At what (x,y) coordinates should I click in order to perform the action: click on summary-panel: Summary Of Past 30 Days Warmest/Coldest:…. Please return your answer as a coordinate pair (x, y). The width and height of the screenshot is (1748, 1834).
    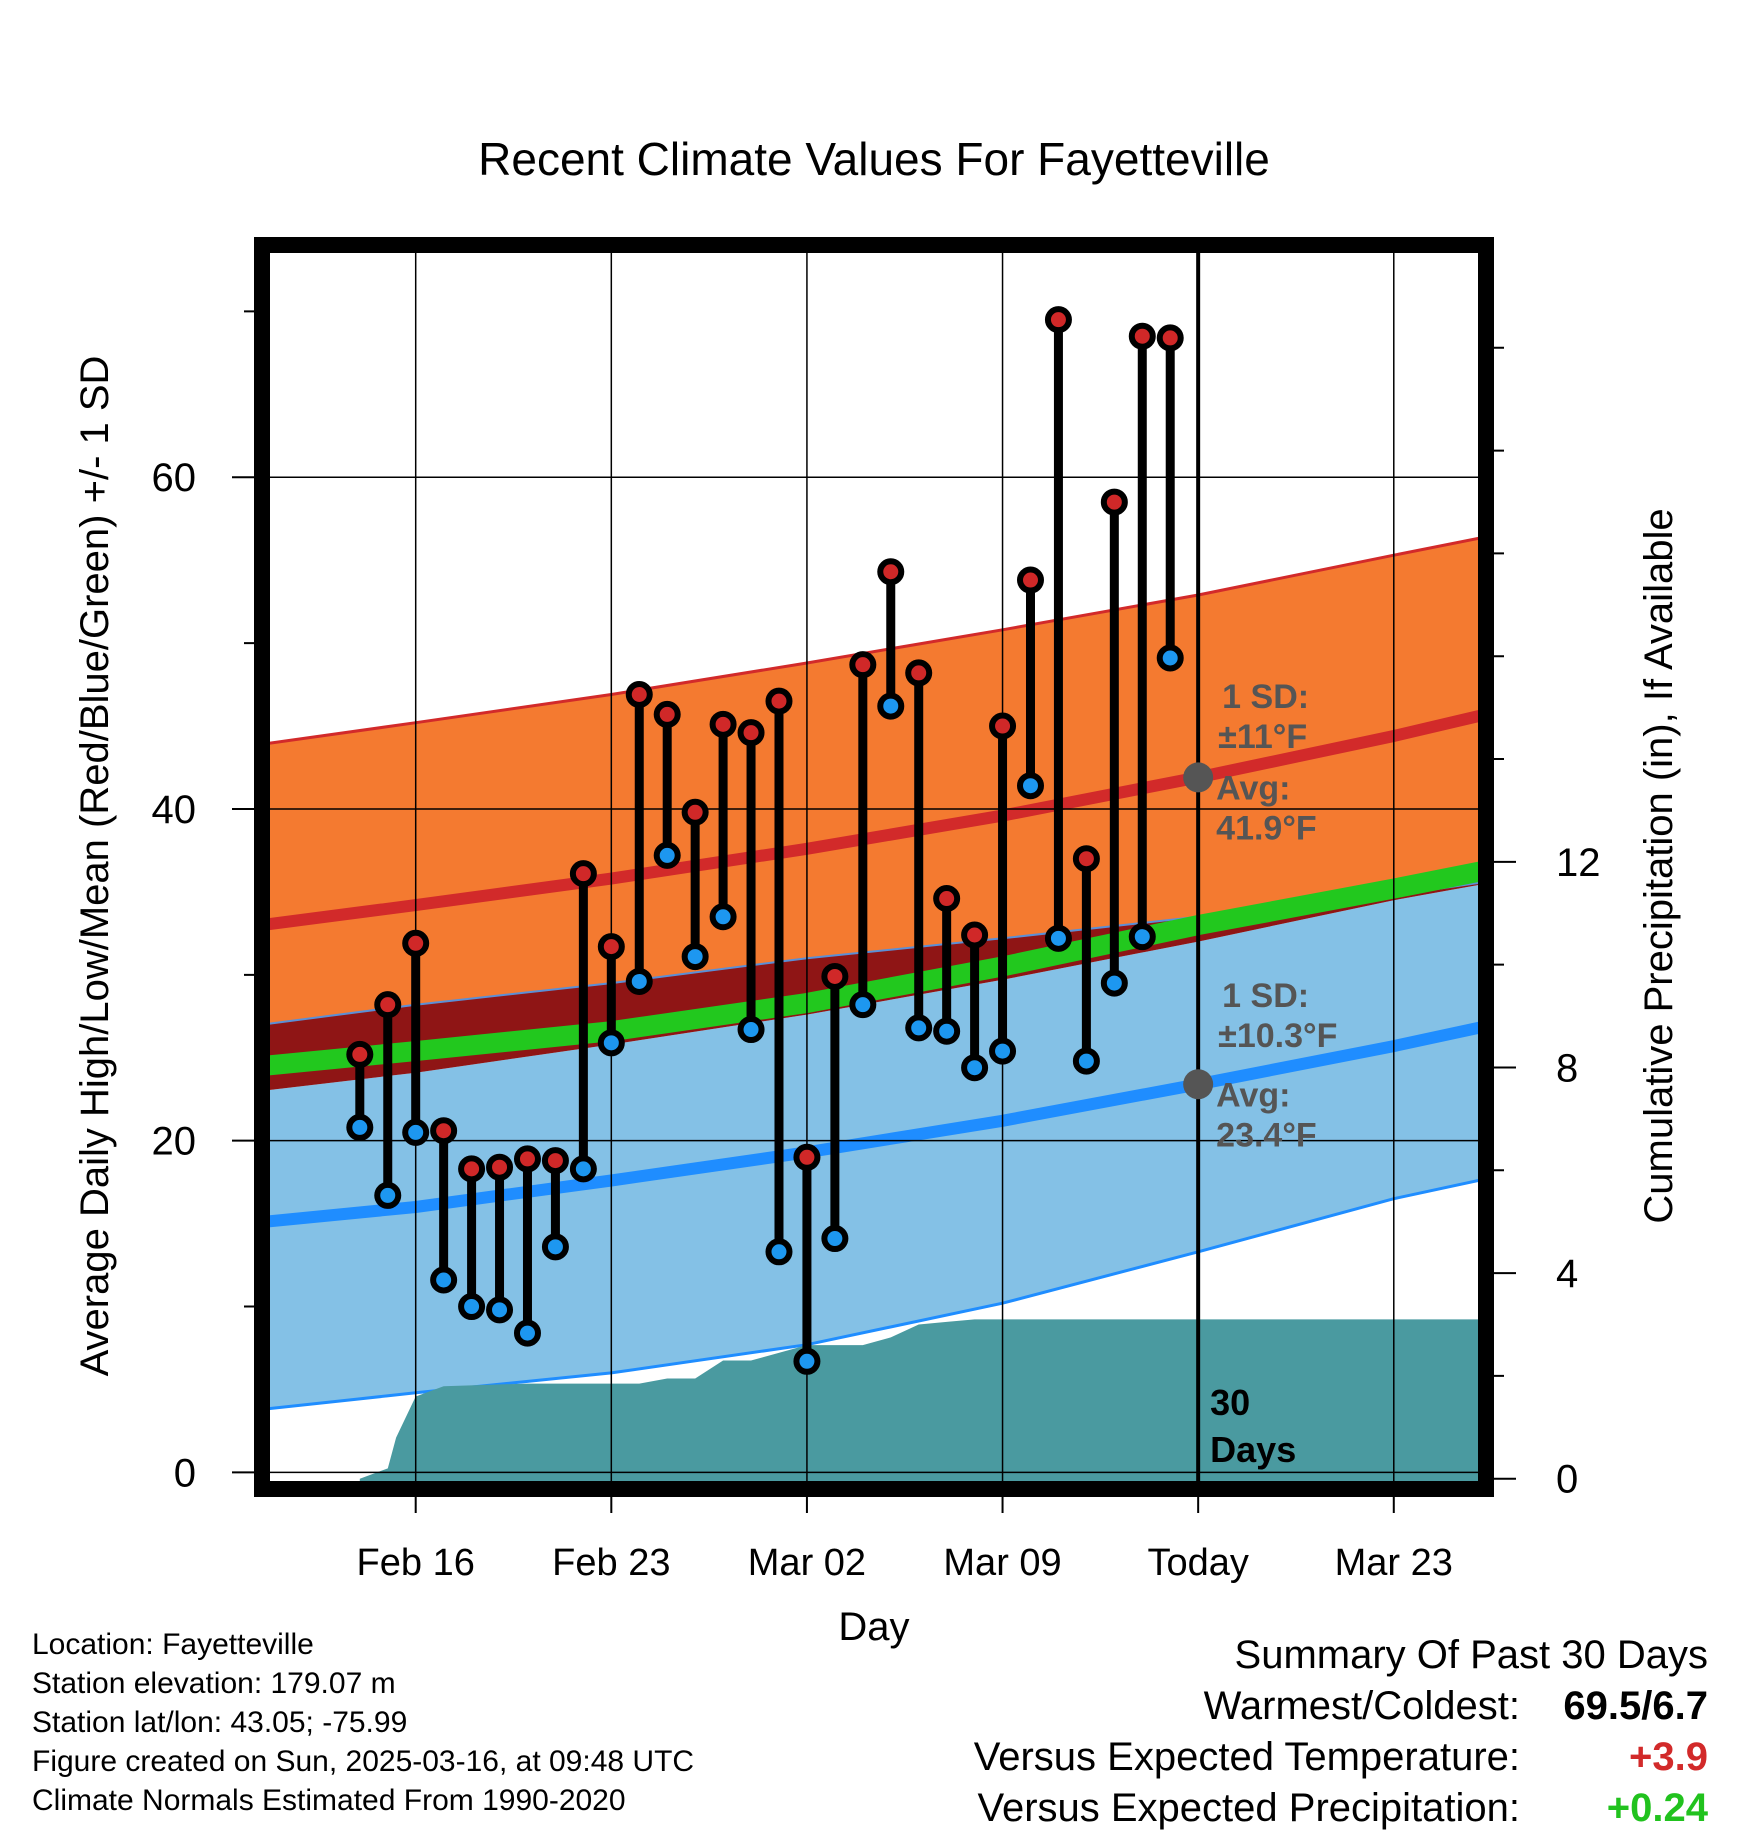
    Looking at the image, I should click on (1341, 1732).